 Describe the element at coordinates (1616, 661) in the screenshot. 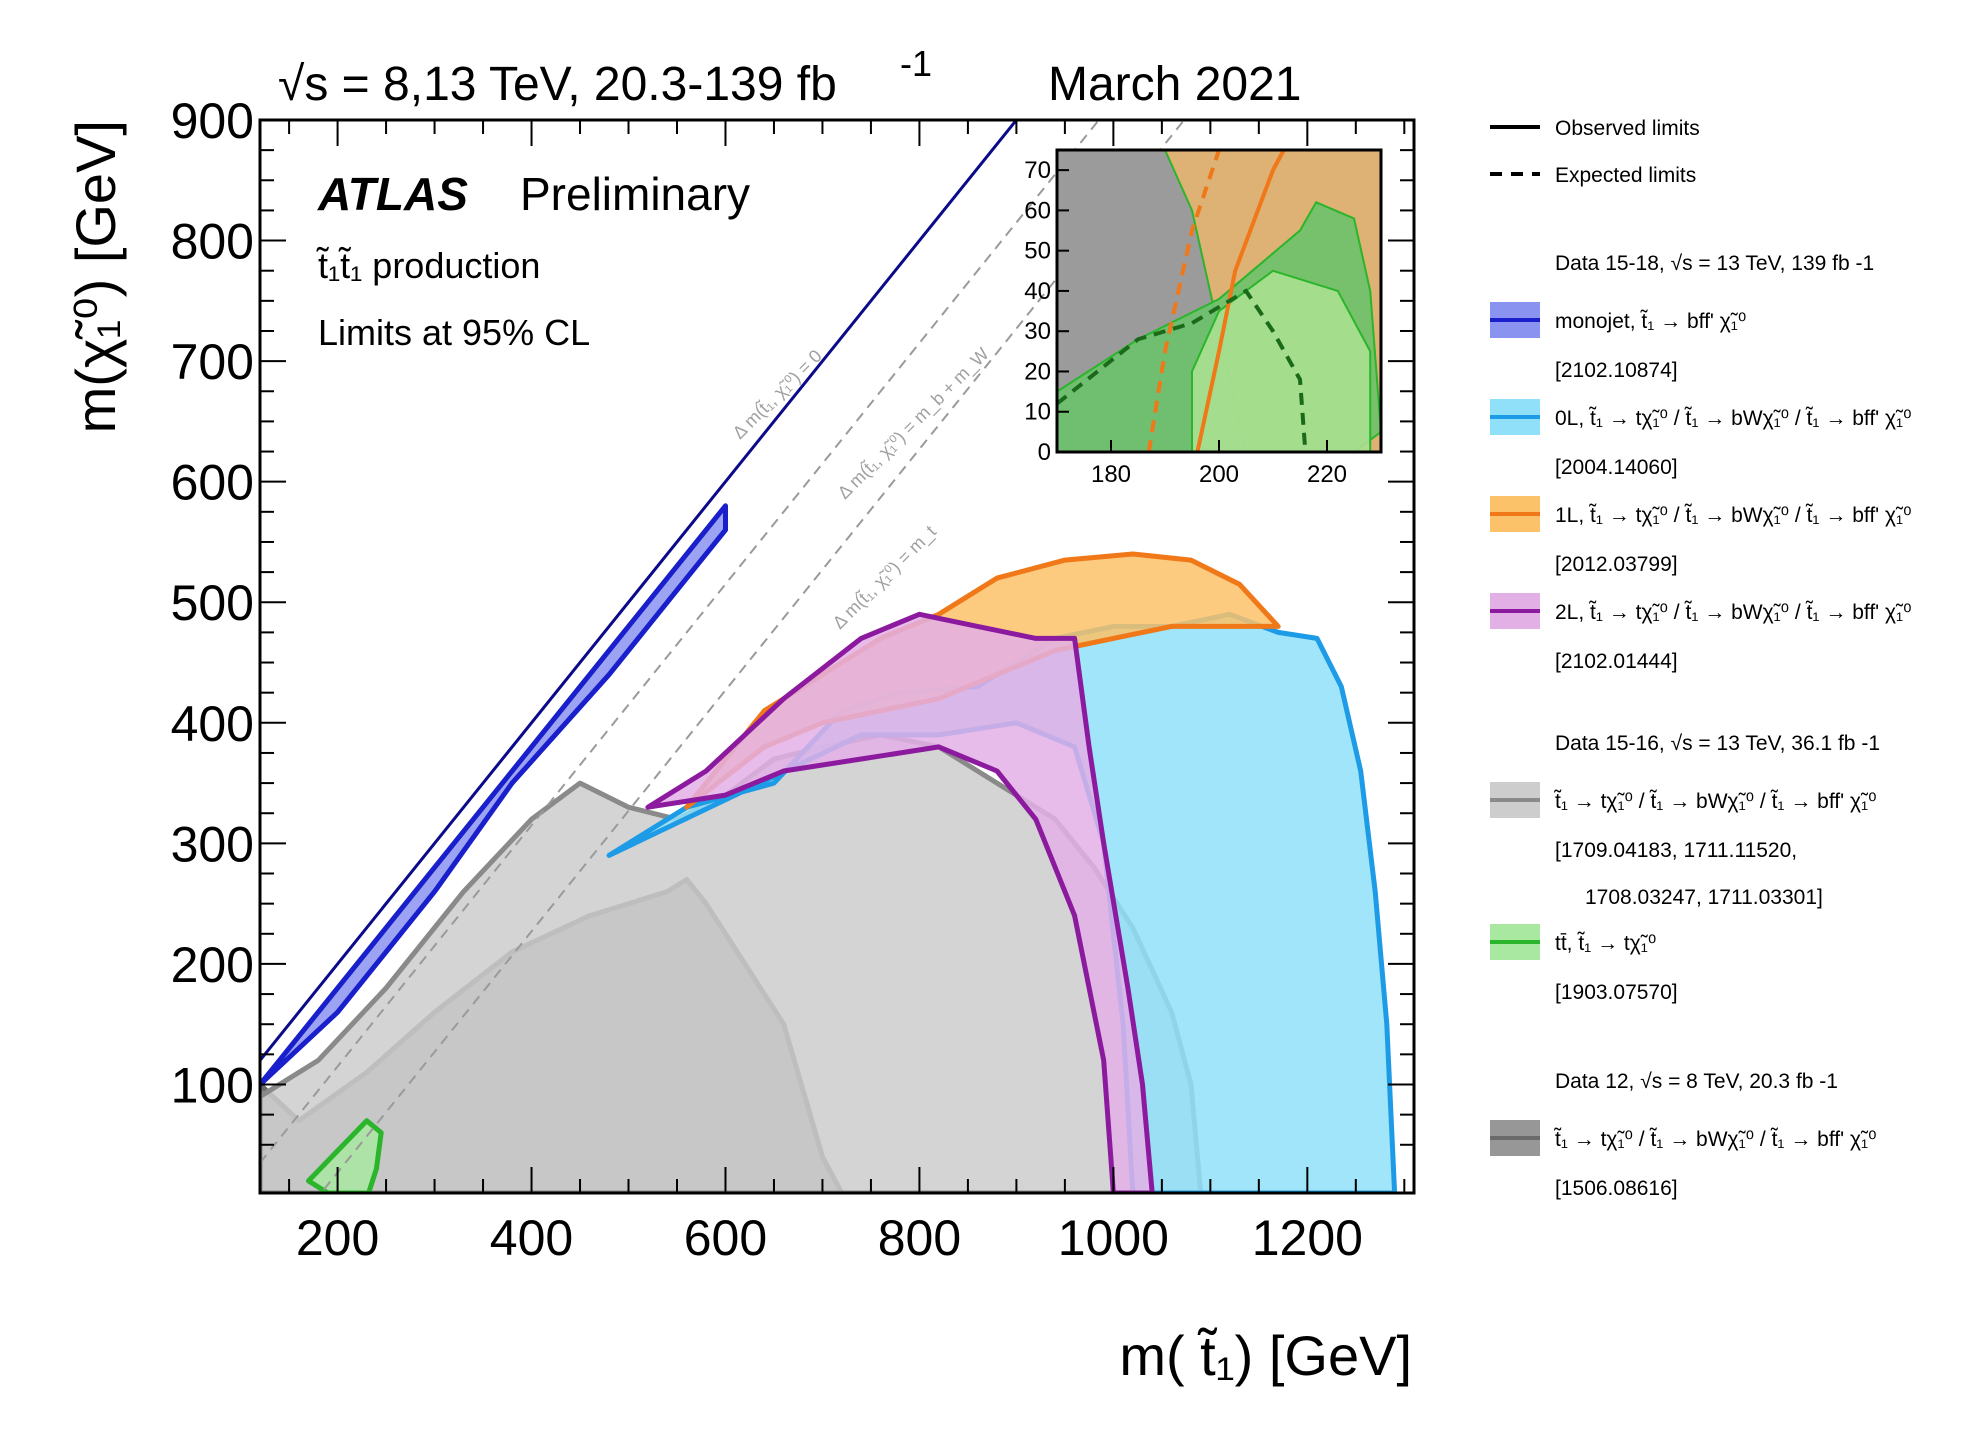

I see `legend-entry-ref: [2102.01444]` at that location.